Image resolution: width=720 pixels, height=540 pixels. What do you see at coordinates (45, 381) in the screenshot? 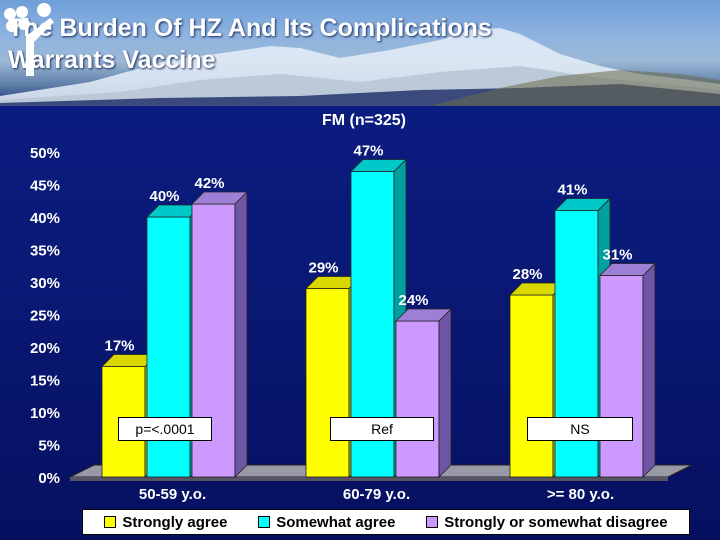
I see `y-tick-label: 15%` at bounding box center [45, 381].